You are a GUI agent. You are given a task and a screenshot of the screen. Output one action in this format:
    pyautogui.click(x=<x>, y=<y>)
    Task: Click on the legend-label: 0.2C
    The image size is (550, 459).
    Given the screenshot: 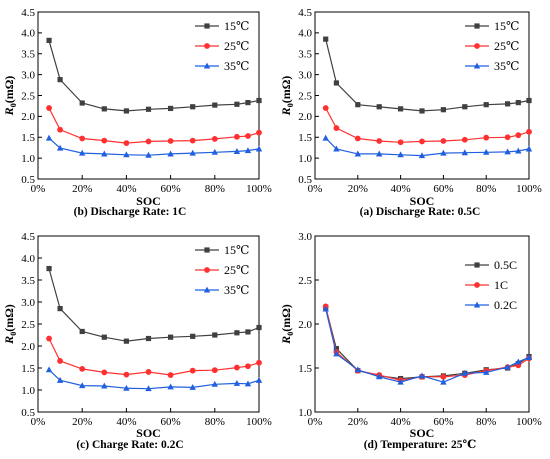 What is the action you would take?
    pyautogui.click(x=505, y=305)
    